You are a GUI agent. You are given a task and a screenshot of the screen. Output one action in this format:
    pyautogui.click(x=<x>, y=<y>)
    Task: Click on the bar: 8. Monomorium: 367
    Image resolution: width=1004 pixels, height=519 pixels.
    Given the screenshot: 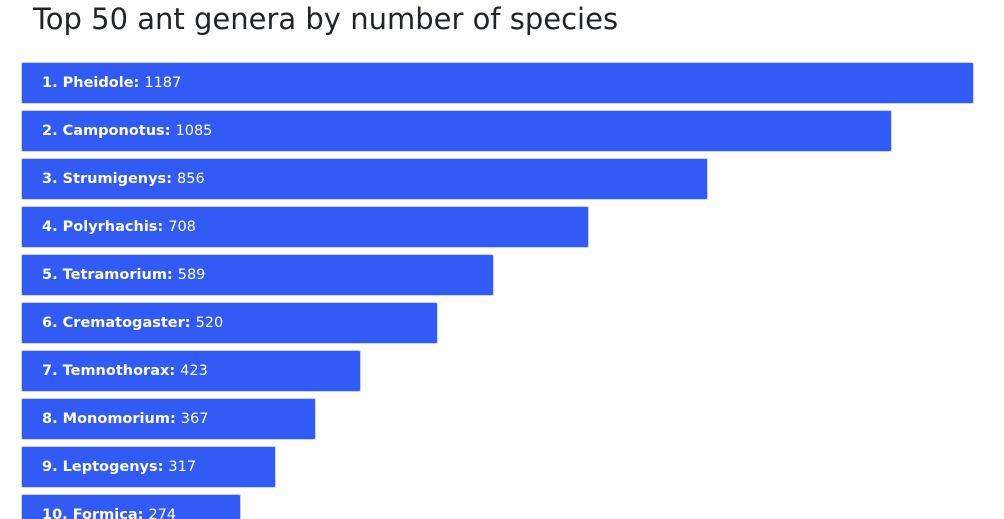 What is the action you would take?
    pyautogui.click(x=168, y=419)
    